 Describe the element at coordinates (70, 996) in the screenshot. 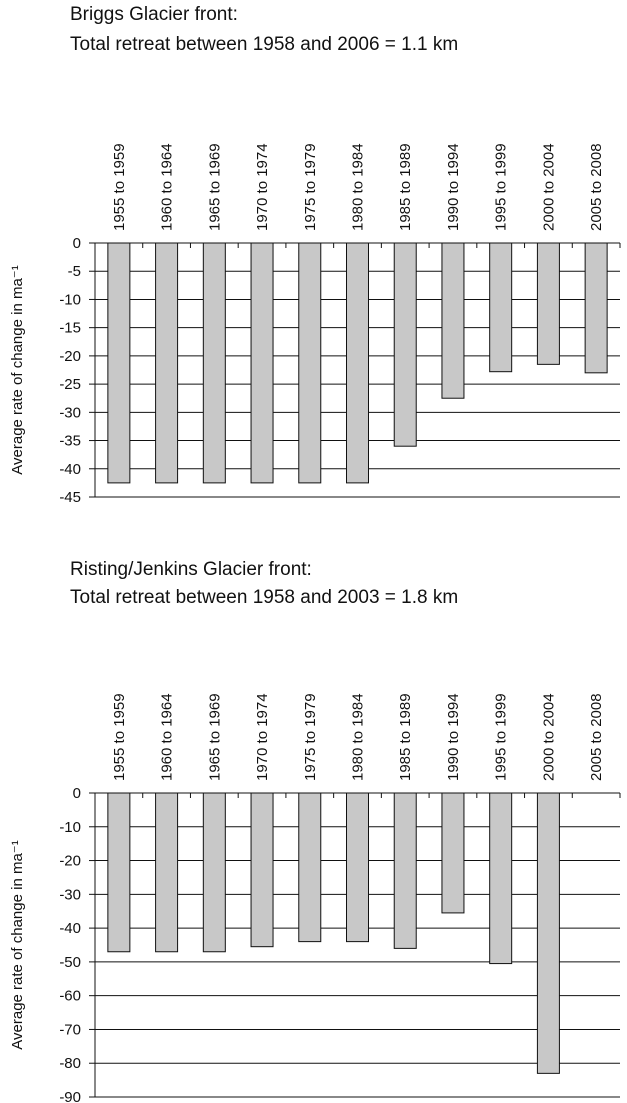

I see `y-tick-label: -60` at that location.